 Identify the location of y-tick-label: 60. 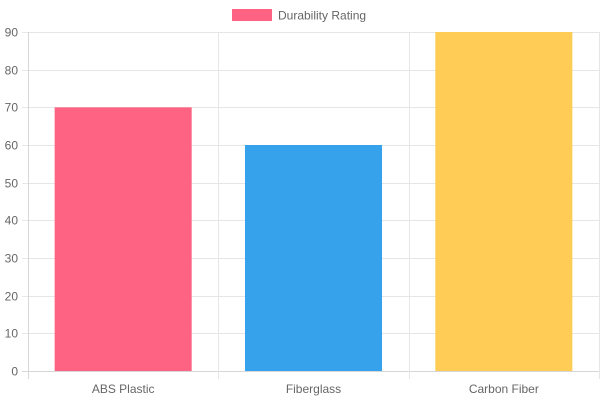
(12, 146).